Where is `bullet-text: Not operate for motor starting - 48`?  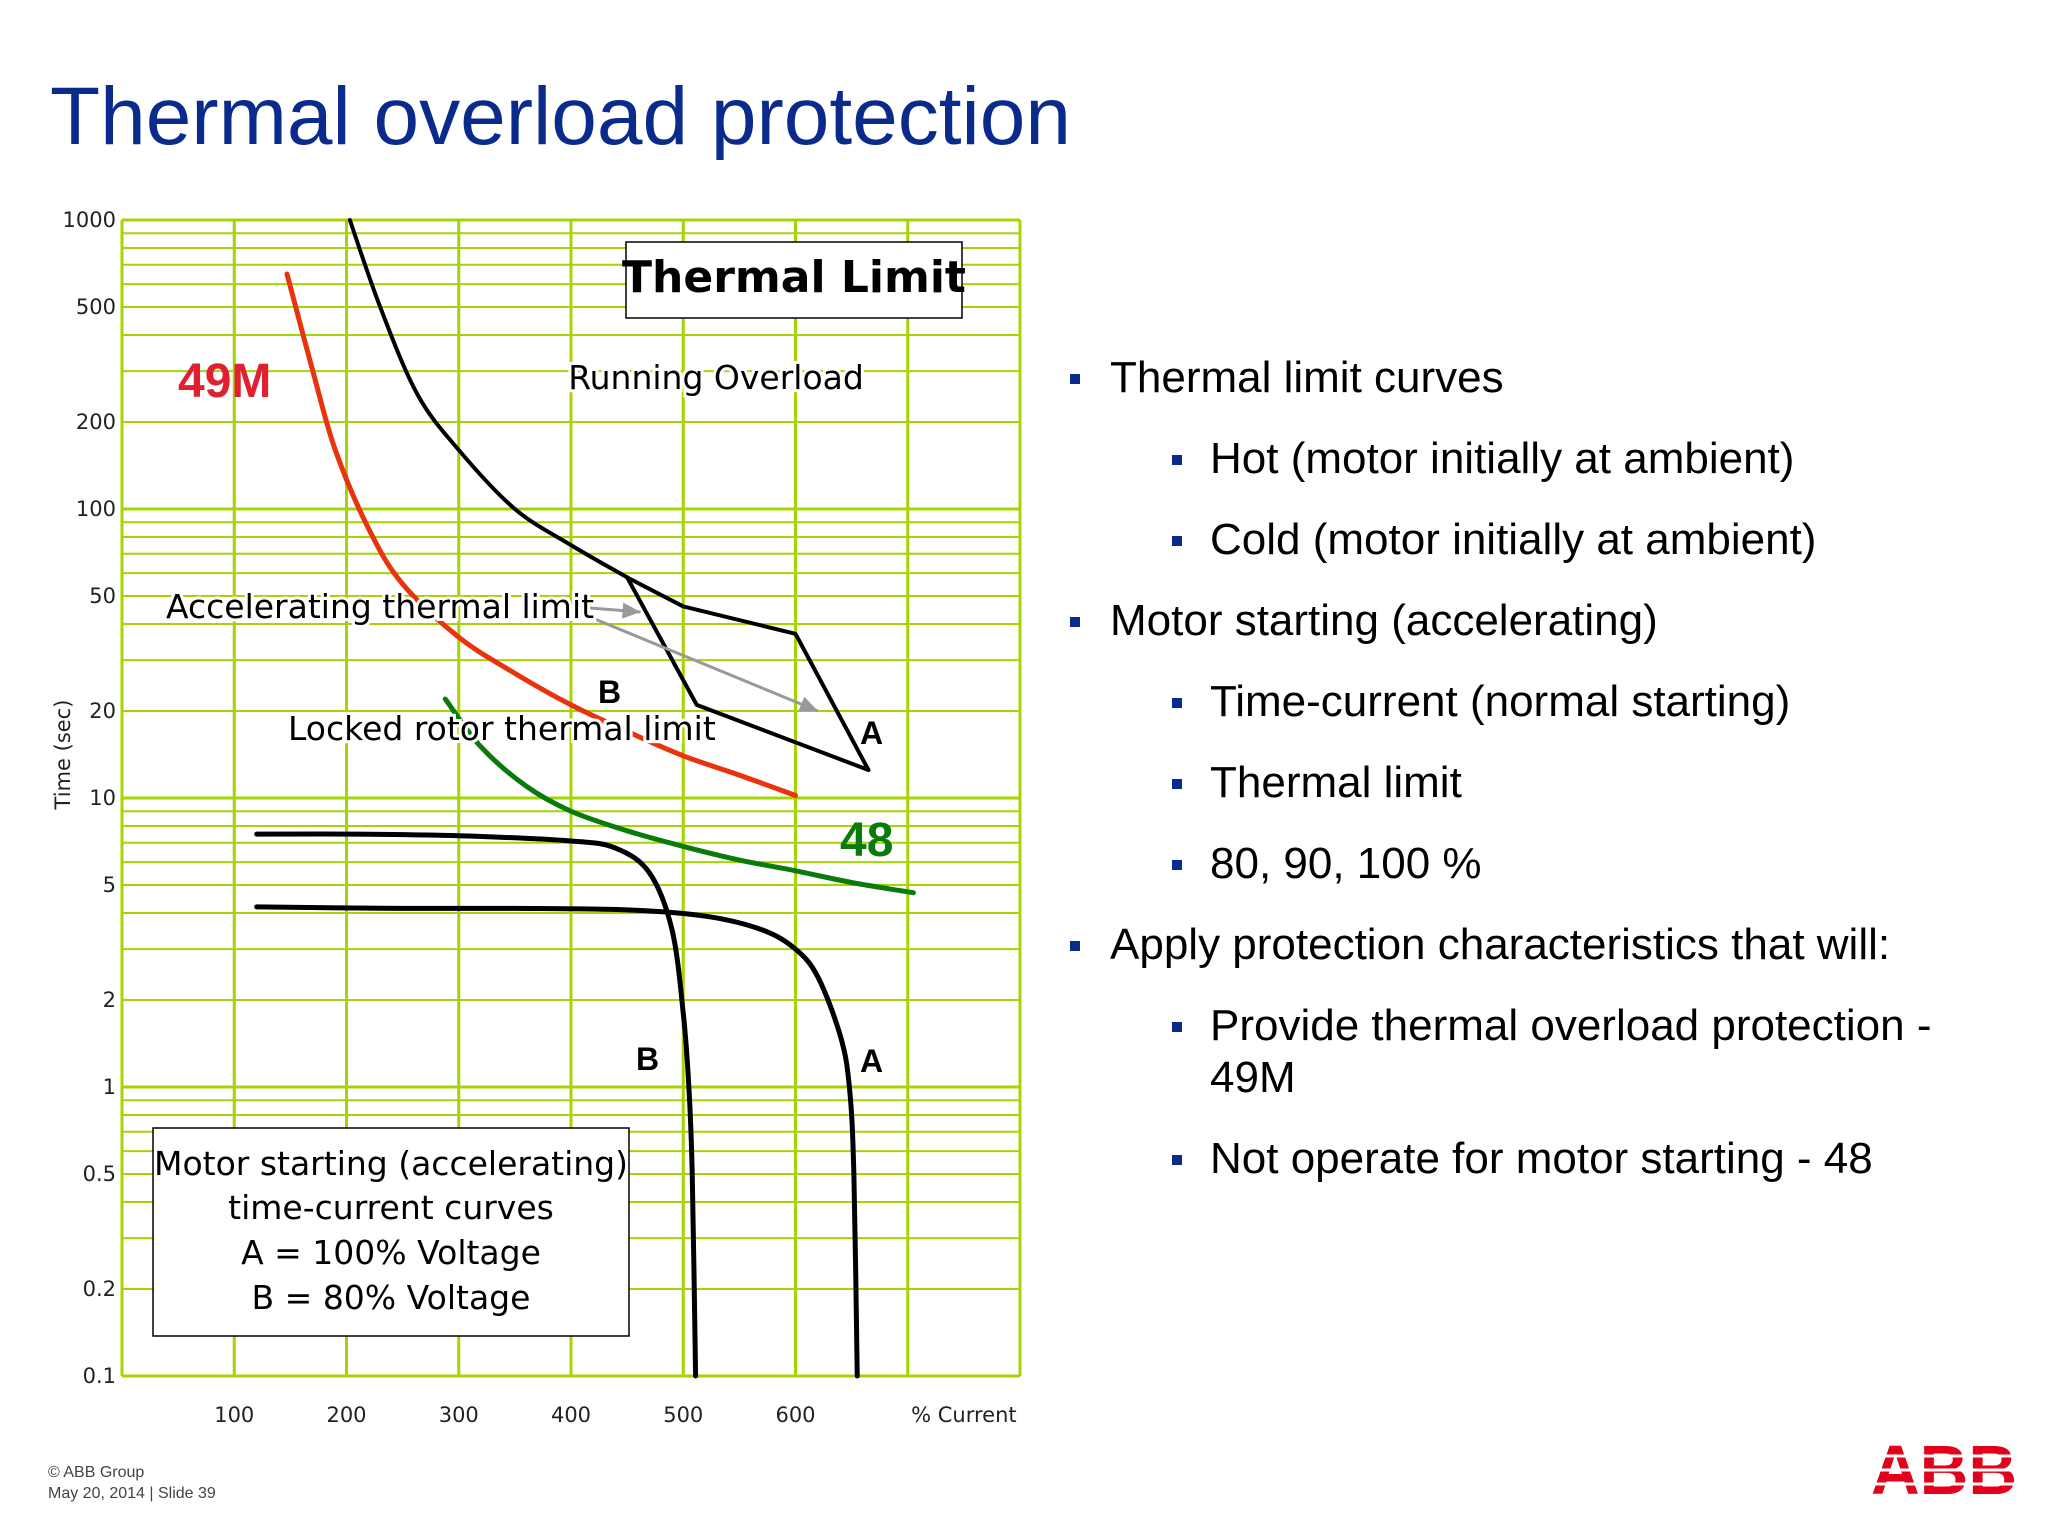 bullet-text: Not operate for motor starting - 48 is located at coordinates (1541, 1158).